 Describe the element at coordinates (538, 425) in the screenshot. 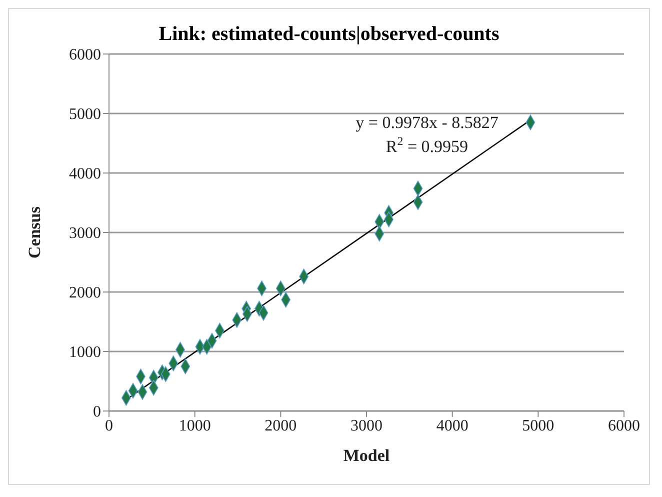

I see `x-tick-label: 5000` at that location.